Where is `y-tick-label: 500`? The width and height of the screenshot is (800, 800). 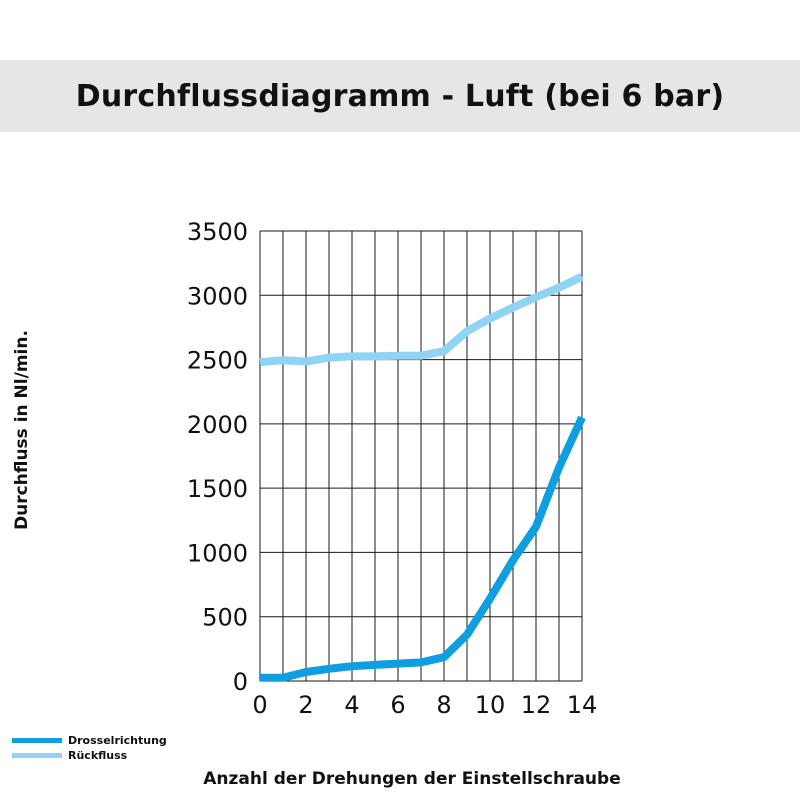
y-tick-label: 500 is located at coordinates (225, 618).